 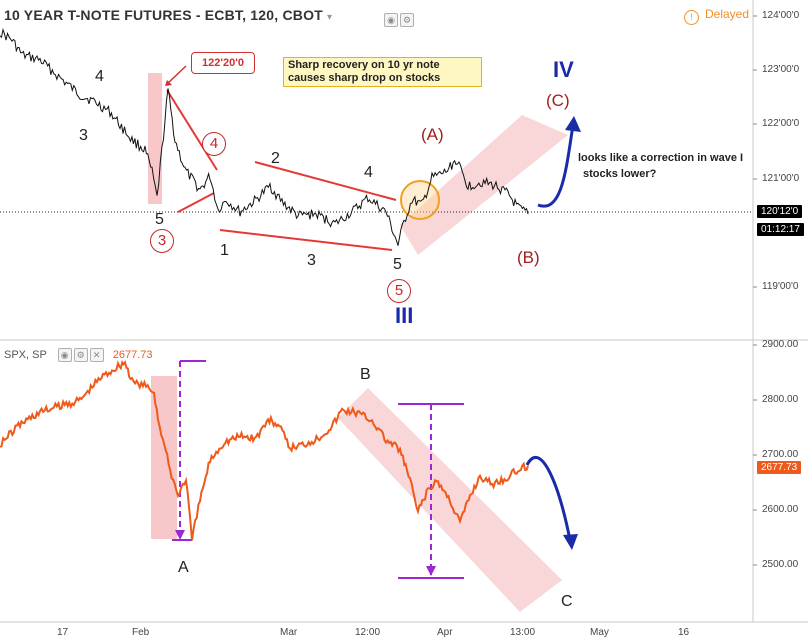 I want to click on price-tick: 123'00'0, so click(x=781, y=69).